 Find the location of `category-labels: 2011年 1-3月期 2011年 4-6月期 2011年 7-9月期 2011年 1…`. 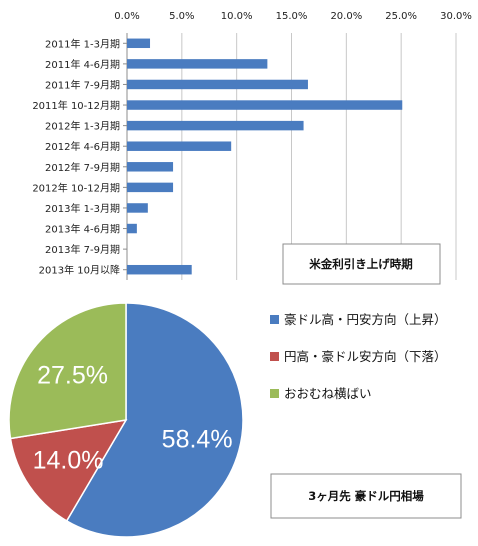

category-labels: 2011年 1-3月期 2011年 4-6月期 2011年 7-9月期 2011年 1… is located at coordinates (76, 156).